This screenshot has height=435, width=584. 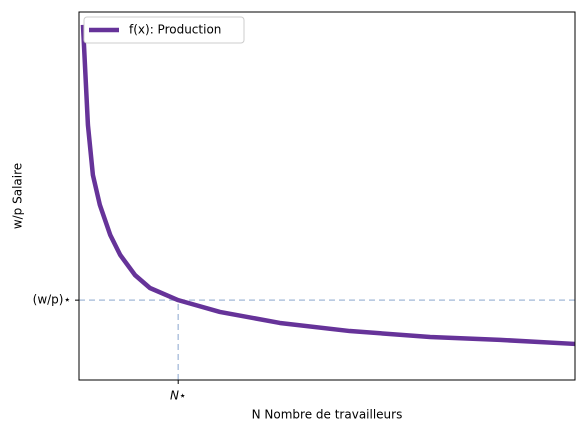 I want to click on y-axis-label: w/p Salaire, so click(x=18, y=196).